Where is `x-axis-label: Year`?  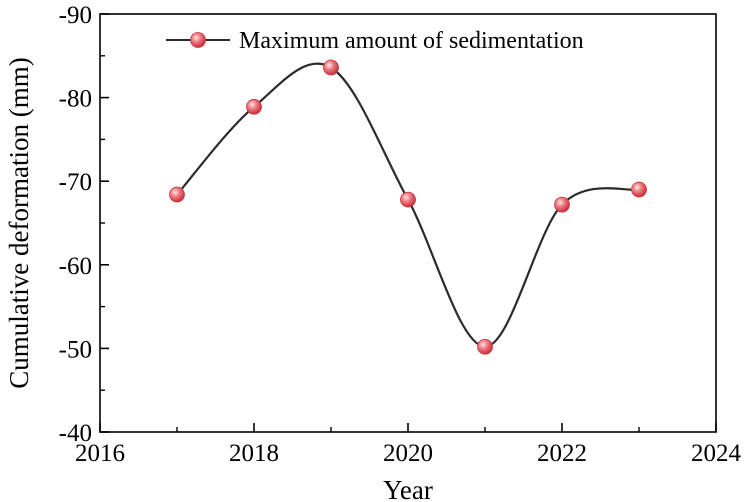 x-axis-label: Year is located at coordinates (408, 488).